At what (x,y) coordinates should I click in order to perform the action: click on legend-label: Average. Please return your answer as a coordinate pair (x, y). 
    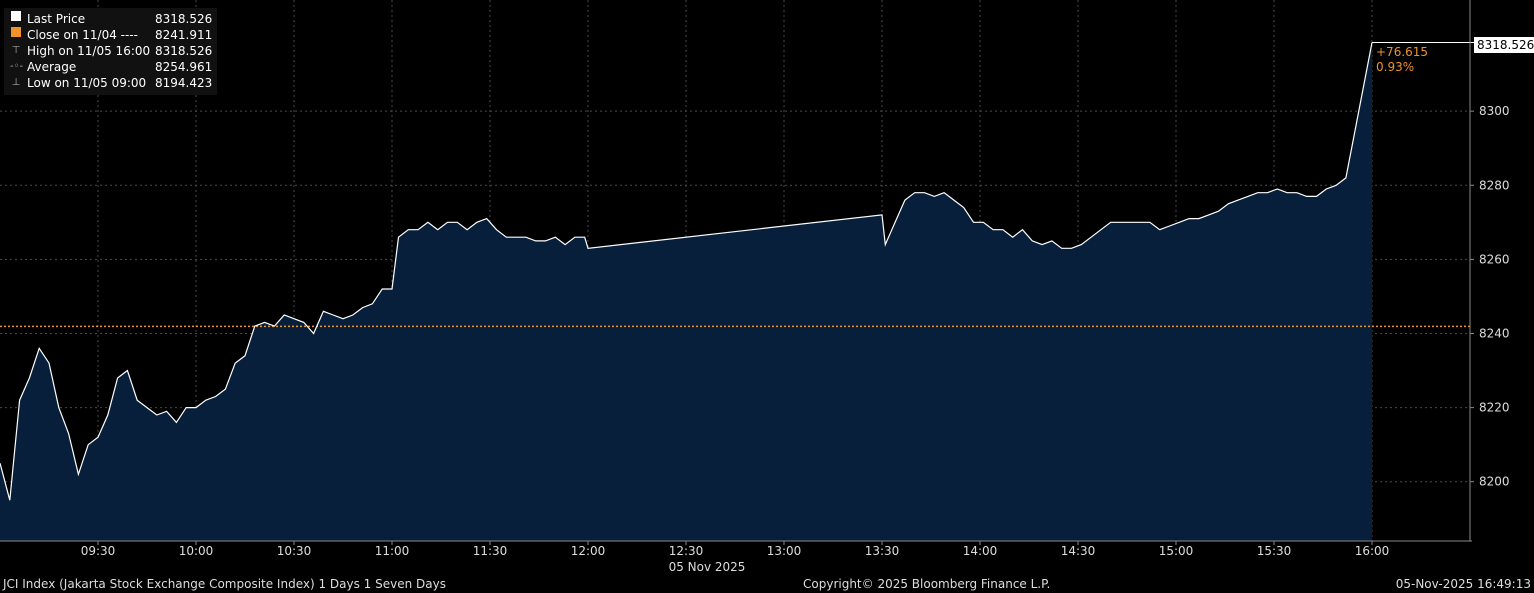
    Looking at the image, I should click on (52, 67).